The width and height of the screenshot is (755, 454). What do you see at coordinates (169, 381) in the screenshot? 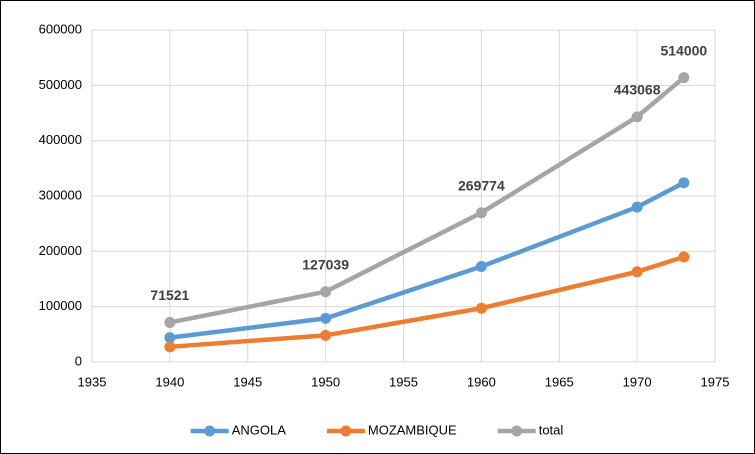
I see `x-tick-label: 1940` at bounding box center [169, 381].